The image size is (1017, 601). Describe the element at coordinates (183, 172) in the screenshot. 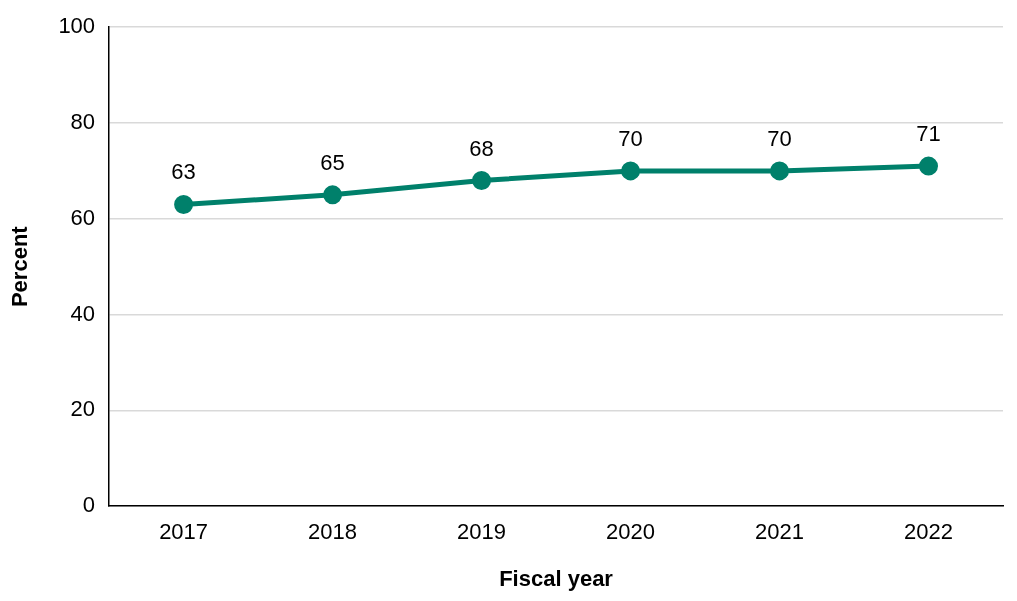

I see `data-label: 63` at that location.